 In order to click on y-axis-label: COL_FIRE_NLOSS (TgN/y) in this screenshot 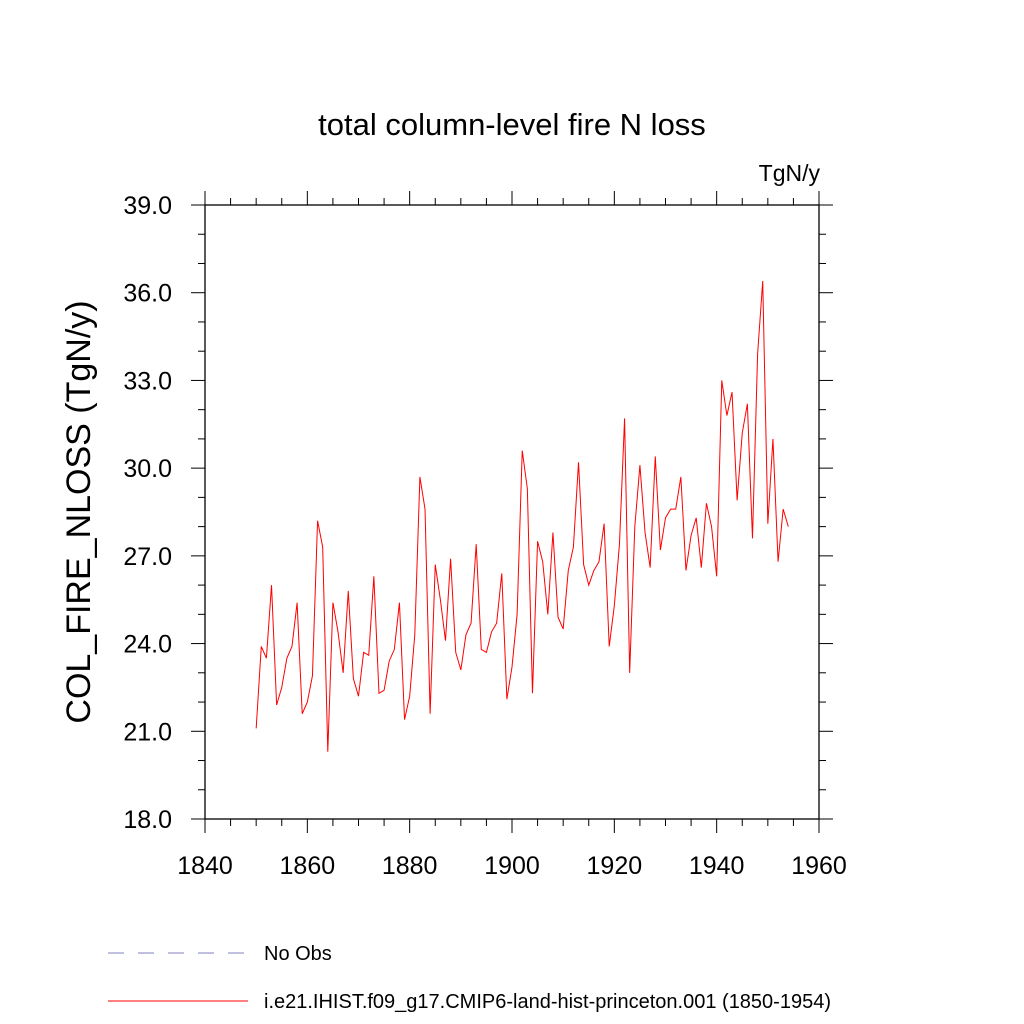, I will do `click(79, 511)`.